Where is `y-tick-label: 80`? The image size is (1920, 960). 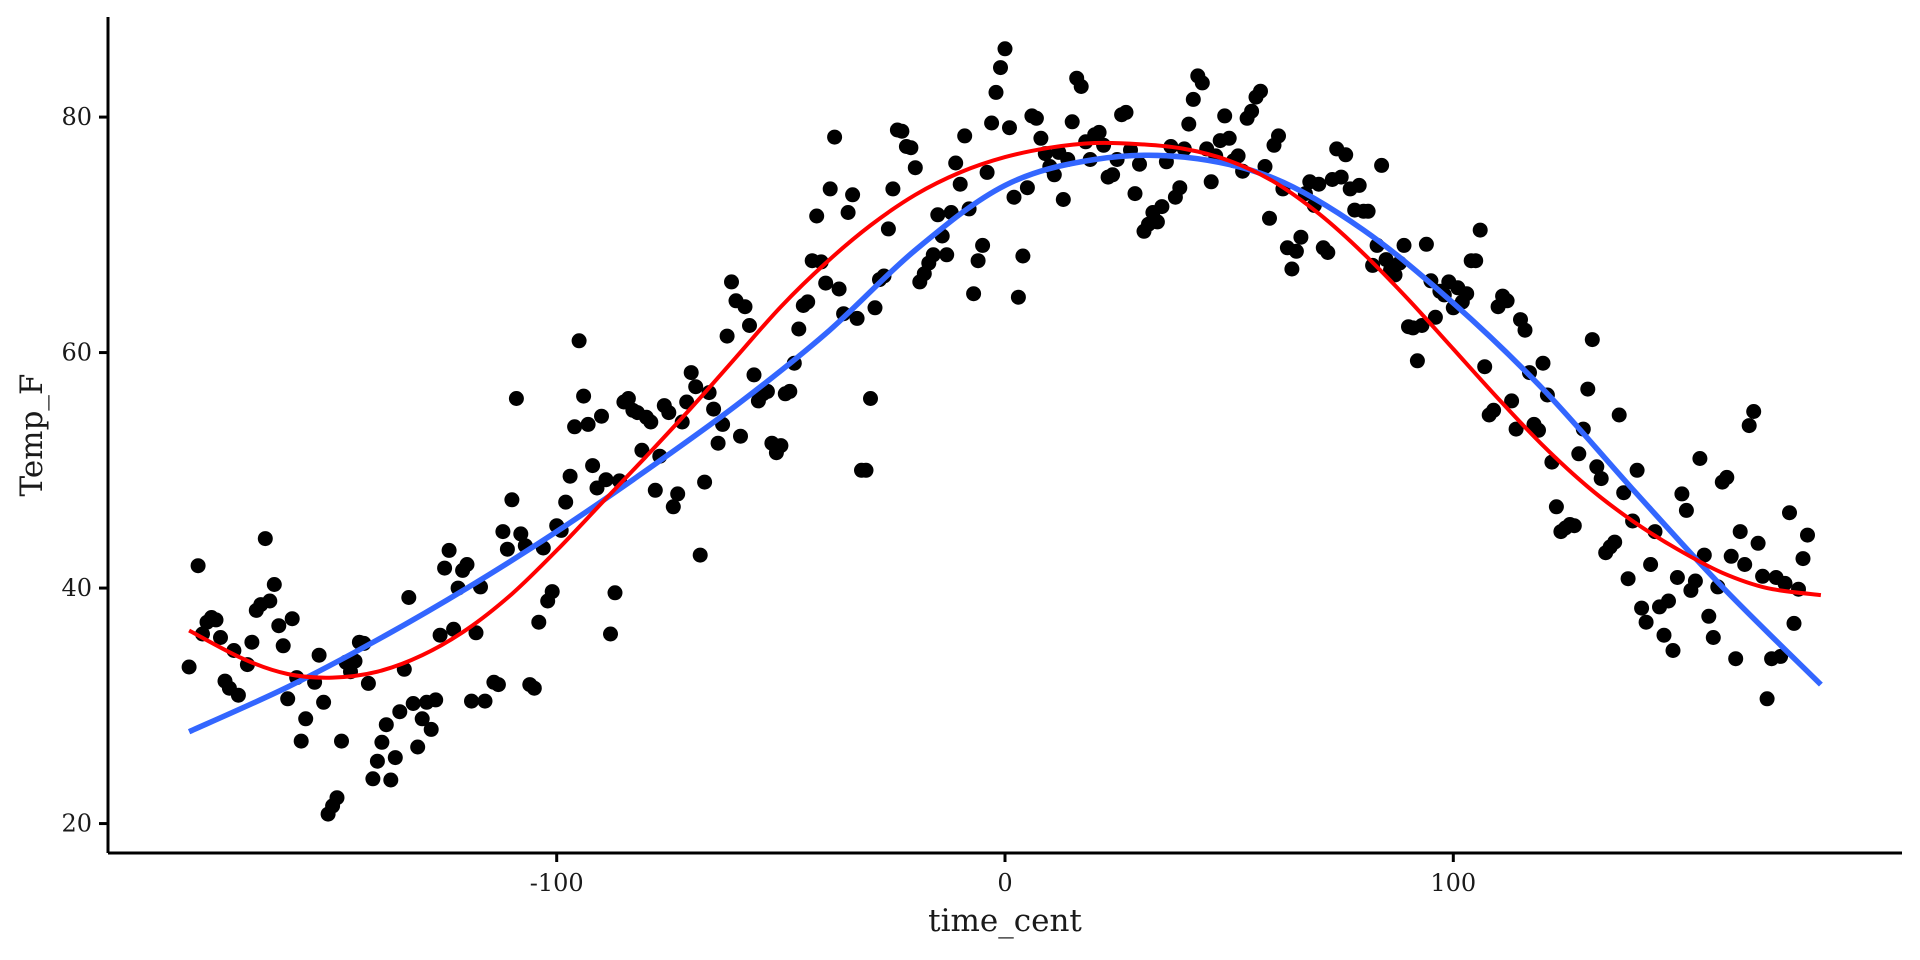
y-tick-label: 80 is located at coordinates (76, 117).